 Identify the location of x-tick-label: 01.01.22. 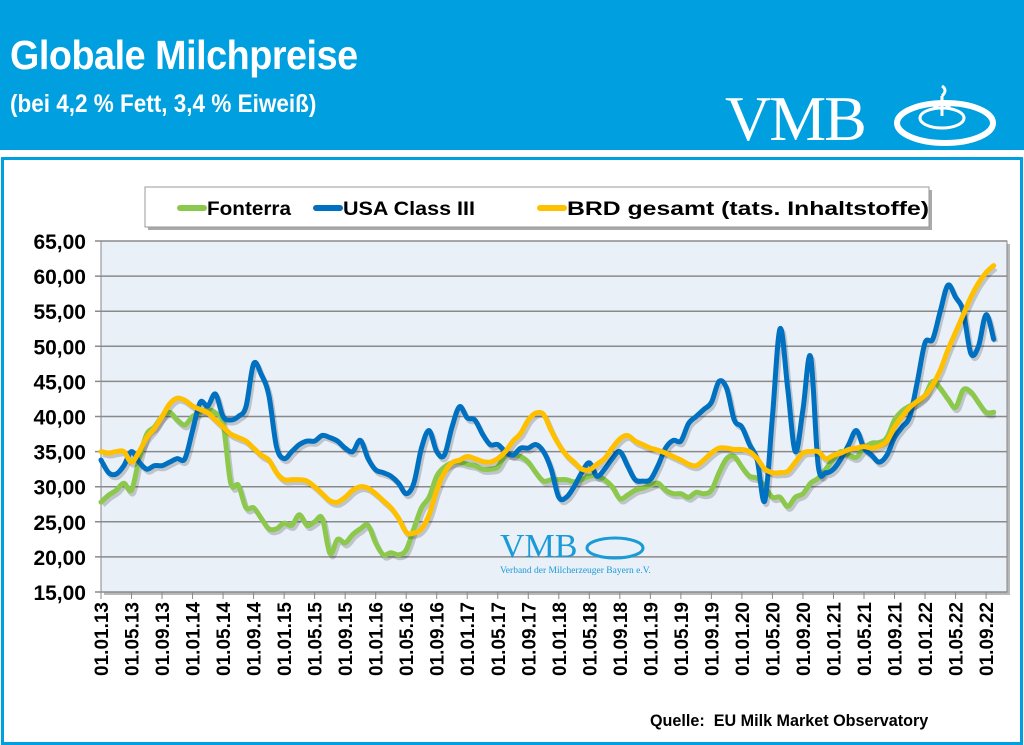
(926, 639).